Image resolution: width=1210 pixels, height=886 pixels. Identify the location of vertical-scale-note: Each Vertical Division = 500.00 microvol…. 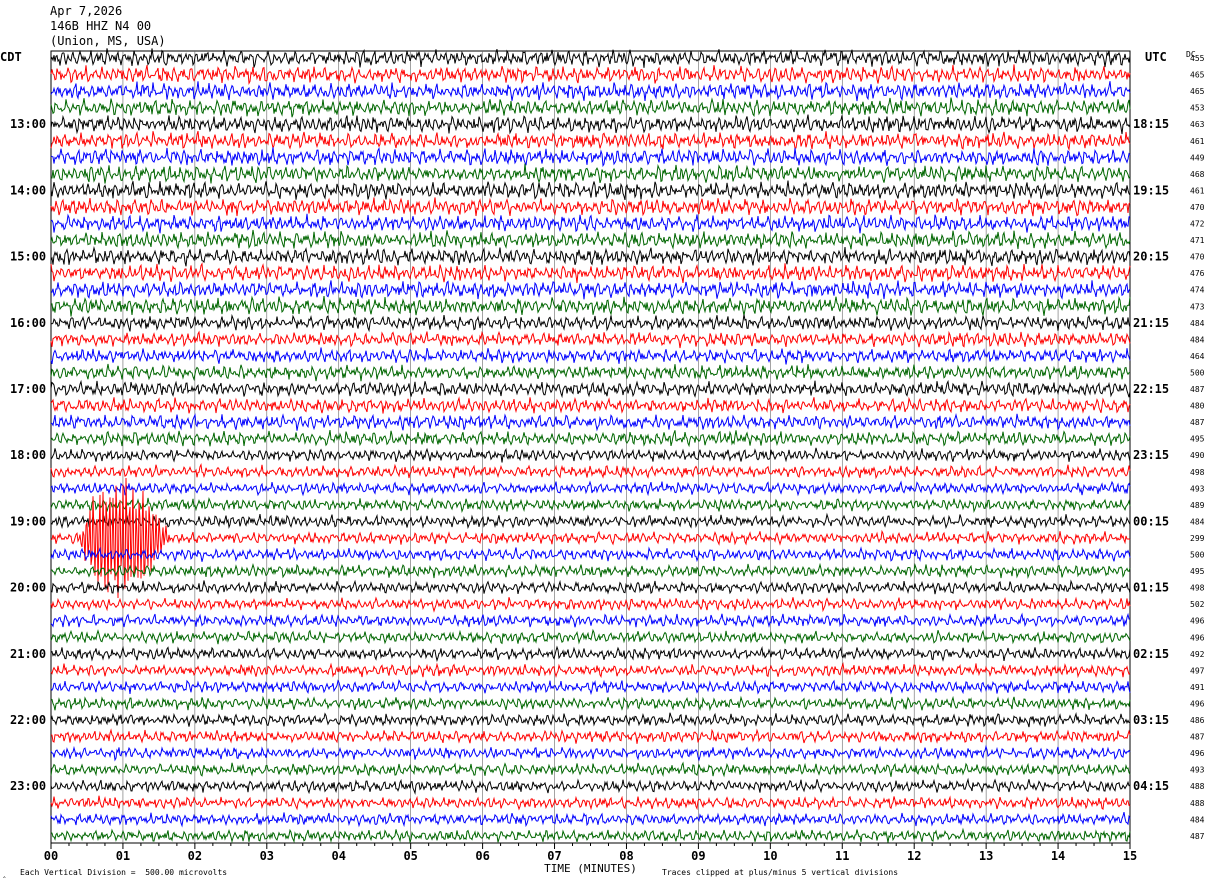
(124, 872).